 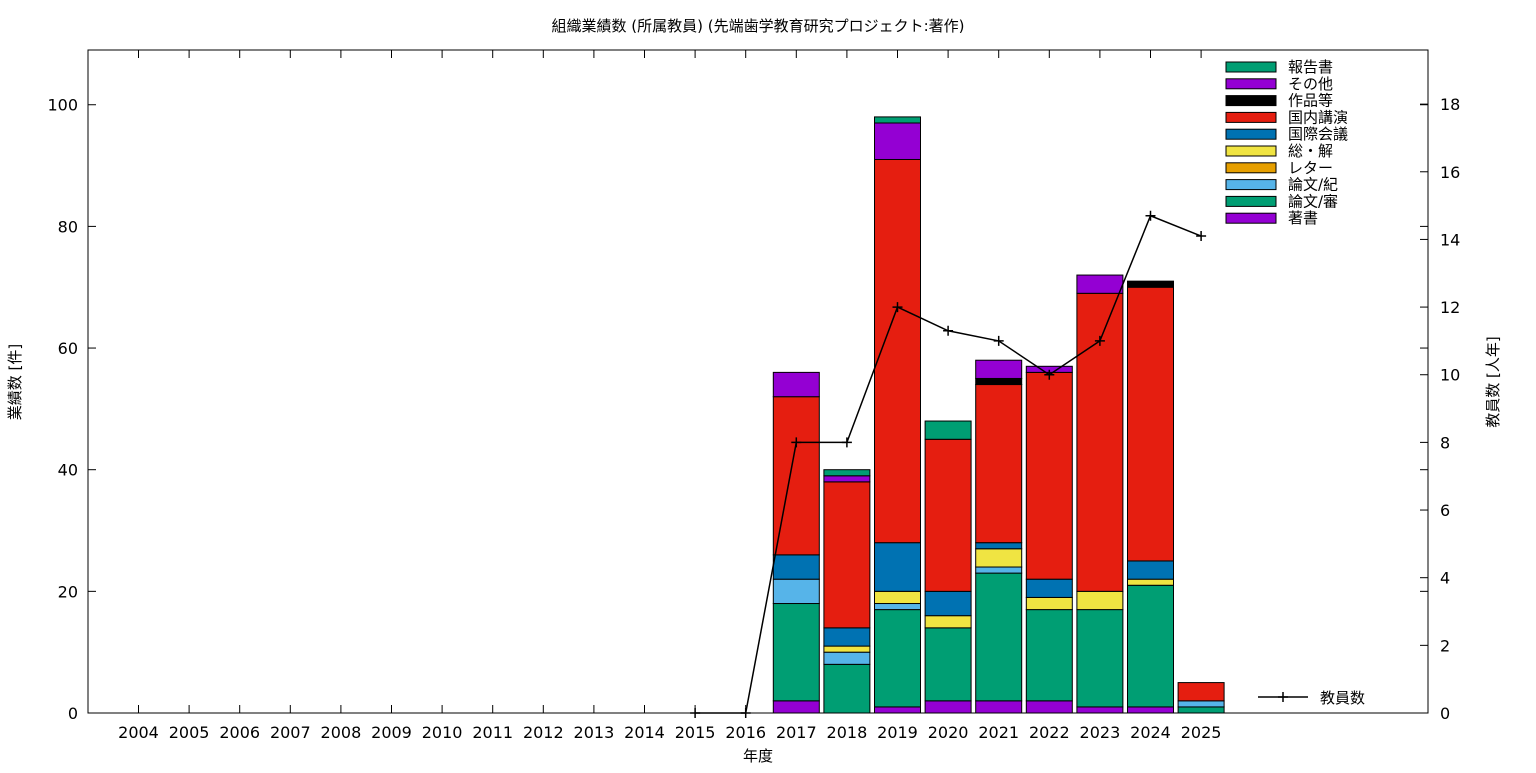 I want to click on x-tick-label: 2017, so click(x=796, y=732).